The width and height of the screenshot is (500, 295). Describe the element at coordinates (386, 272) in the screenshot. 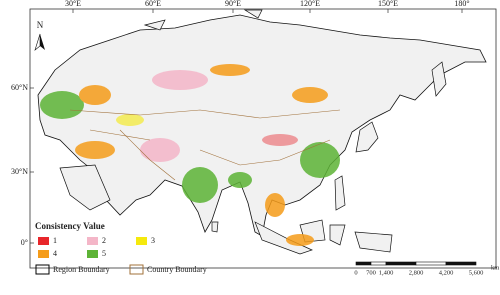

I see `scale-bar-label: 1,400` at that location.